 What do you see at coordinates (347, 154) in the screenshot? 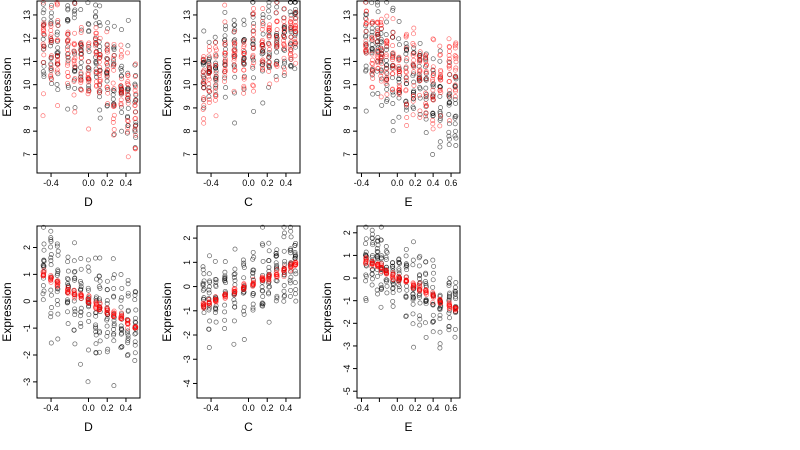
I see `y-tick-label: 7` at bounding box center [347, 154].